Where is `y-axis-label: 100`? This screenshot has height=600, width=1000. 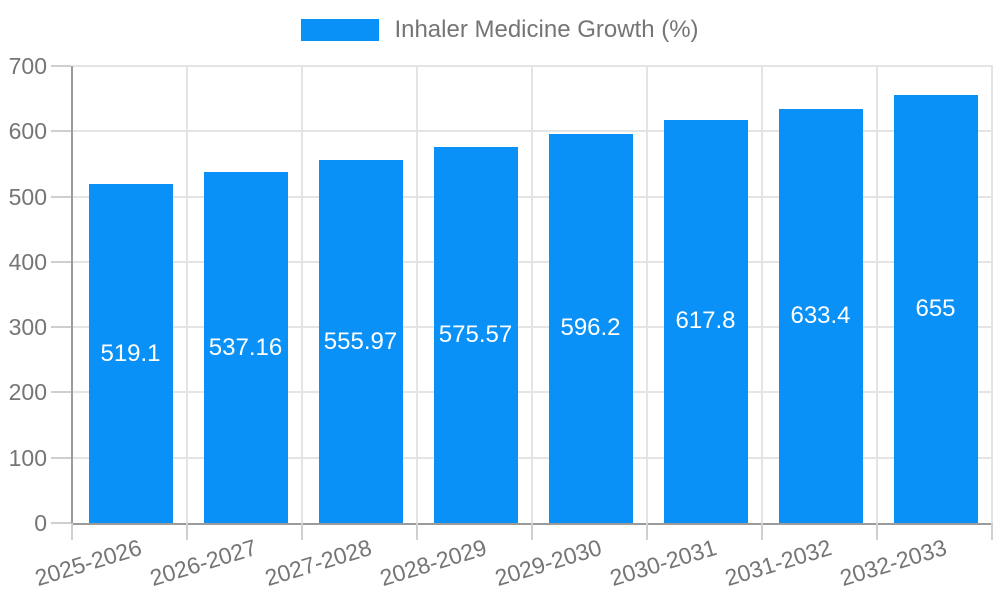 y-axis-label: 100 is located at coordinates (27, 457).